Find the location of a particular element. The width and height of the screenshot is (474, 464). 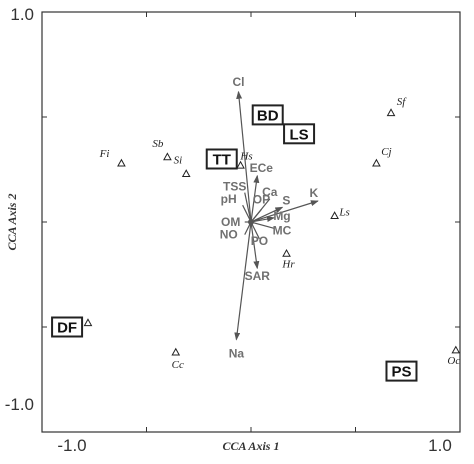

species-point-fi is located at coordinates (121, 162).